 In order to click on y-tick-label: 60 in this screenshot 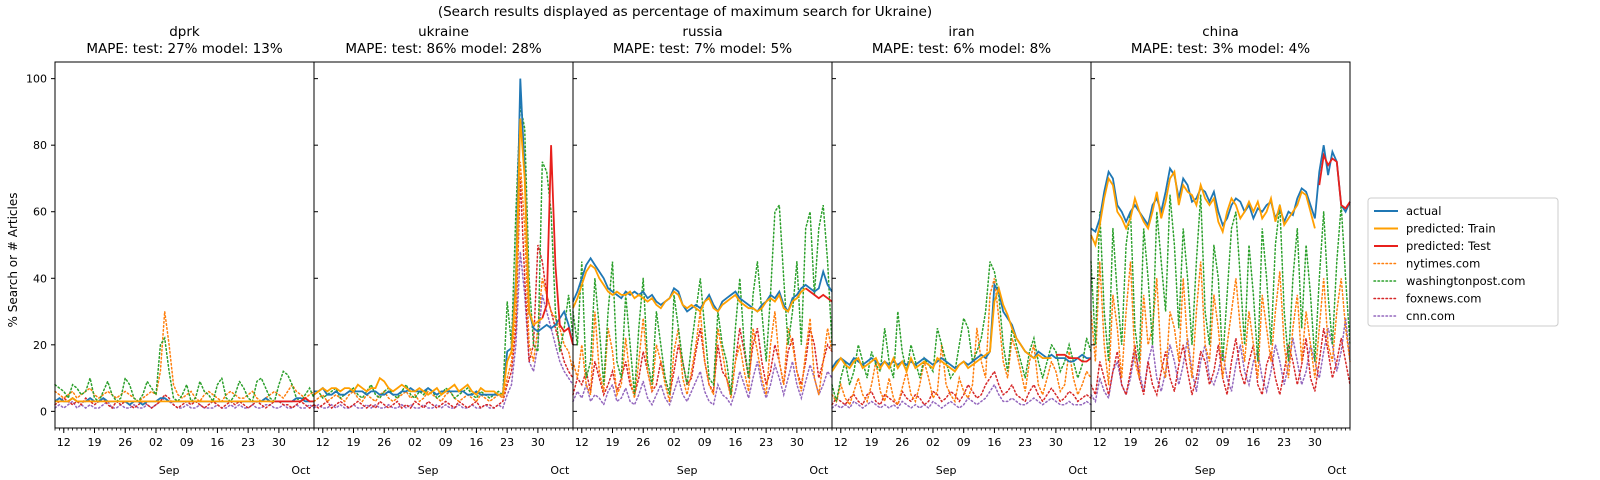, I will do `click(40, 212)`.